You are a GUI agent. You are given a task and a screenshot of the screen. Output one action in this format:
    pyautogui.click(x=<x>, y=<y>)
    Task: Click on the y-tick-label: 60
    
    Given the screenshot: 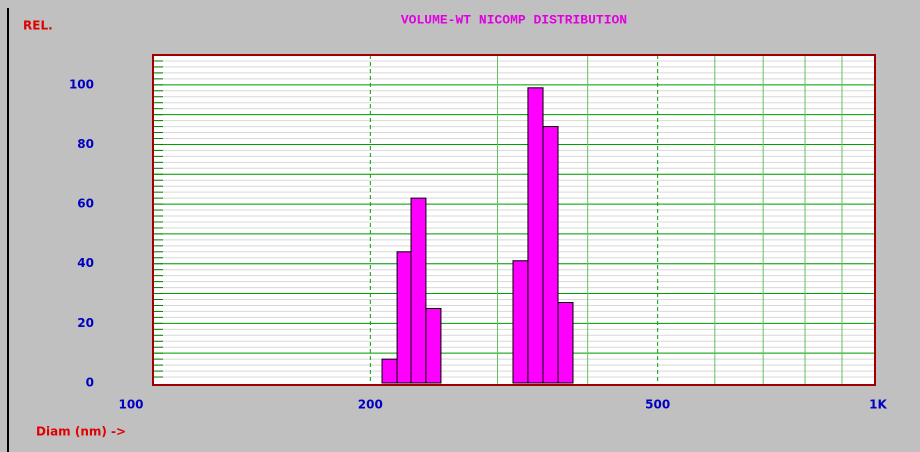 What is the action you would take?
    pyautogui.click(x=85, y=204)
    